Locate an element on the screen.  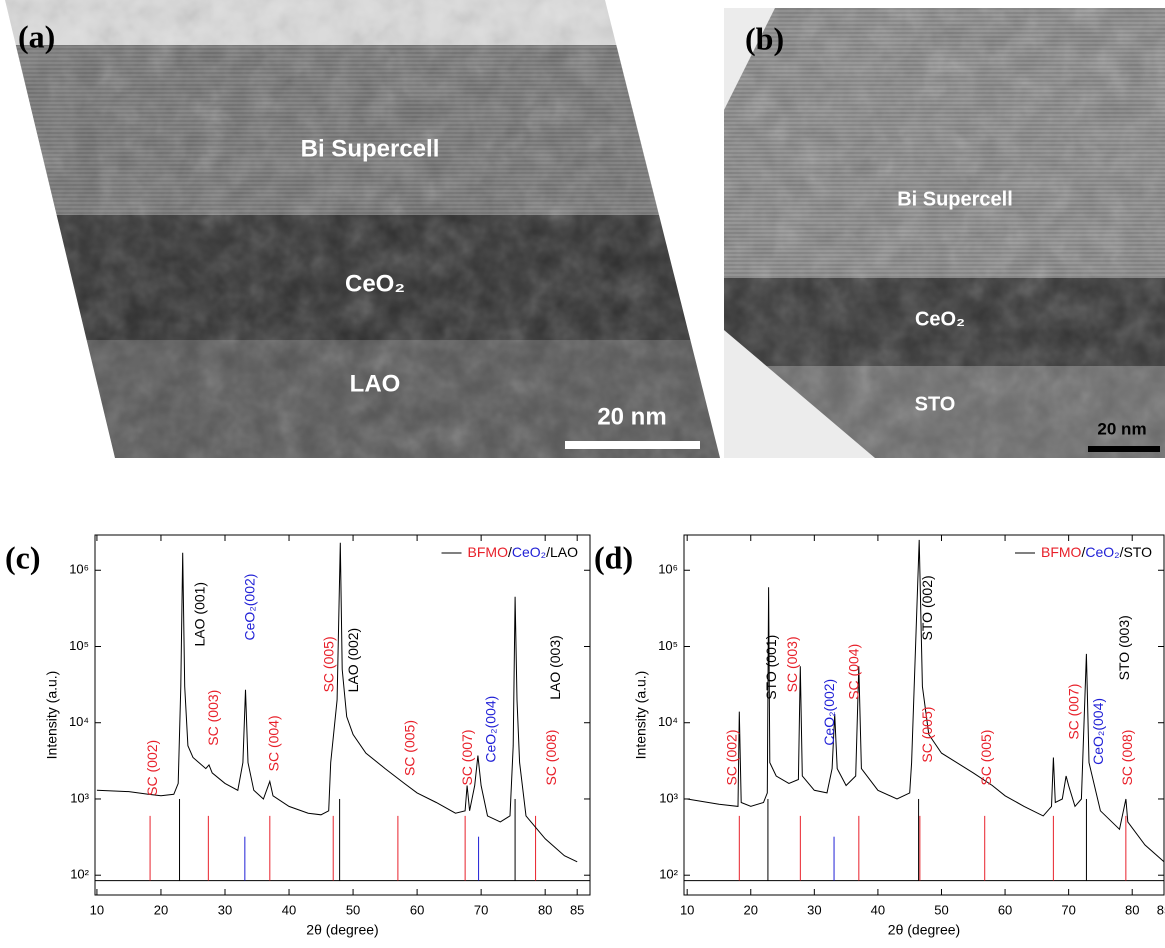
peak-label: LAO (002) is located at coordinates (353, 660).